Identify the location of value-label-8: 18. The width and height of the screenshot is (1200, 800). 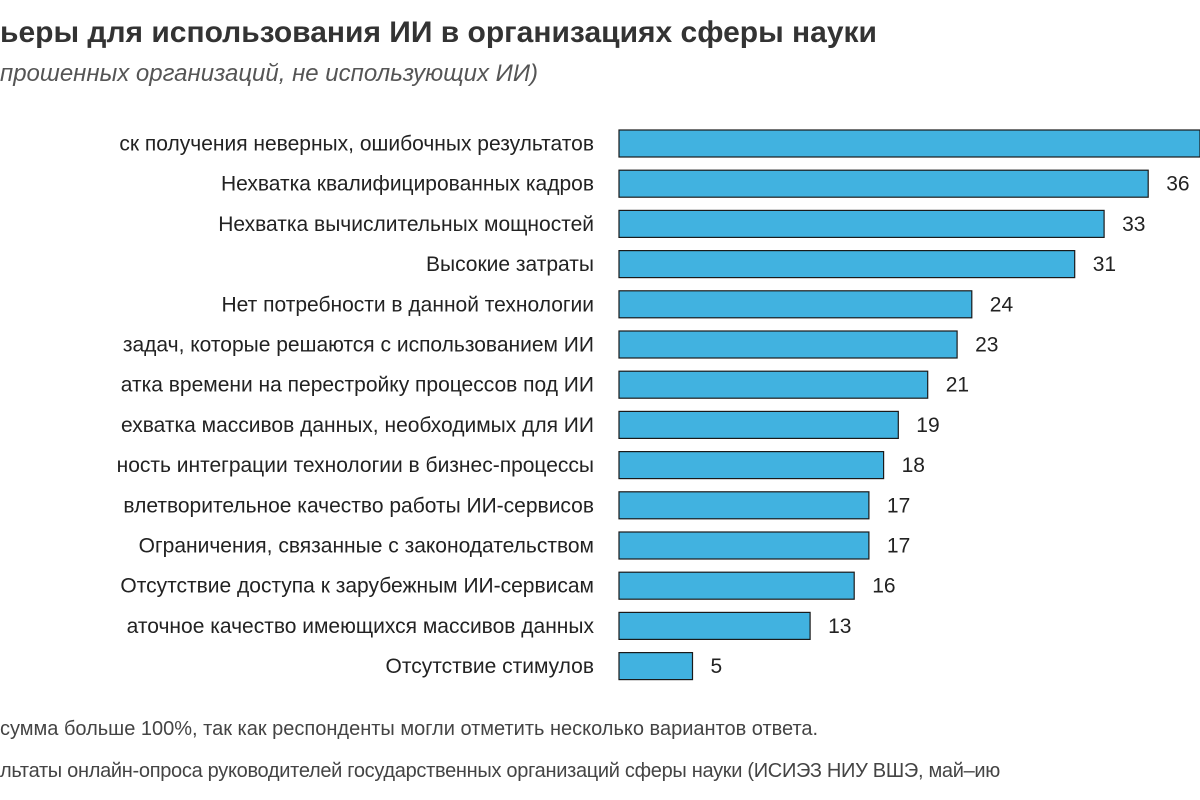
(913, 465).